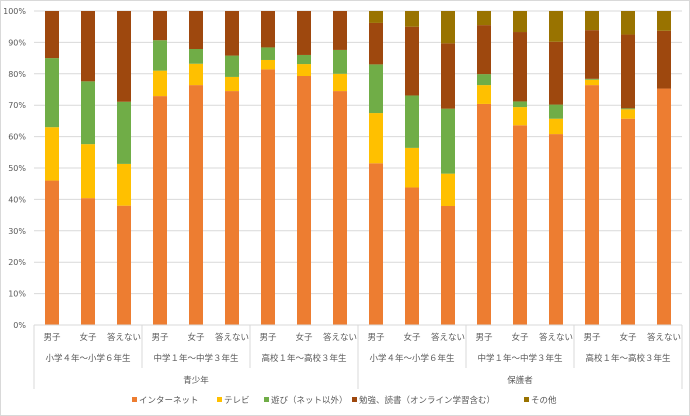 This screenshot has width=690, height=416. Describe the element at coordinates (17, 231) in the screenshot. I see `y-tick-label: 30%` at that location.